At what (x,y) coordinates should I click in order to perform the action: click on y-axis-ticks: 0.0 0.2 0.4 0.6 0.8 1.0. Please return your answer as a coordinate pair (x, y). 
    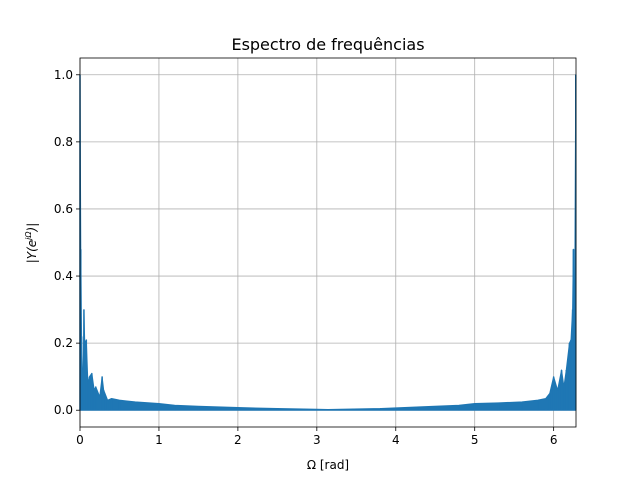
    Looking at the image, I should click on (67, 242).